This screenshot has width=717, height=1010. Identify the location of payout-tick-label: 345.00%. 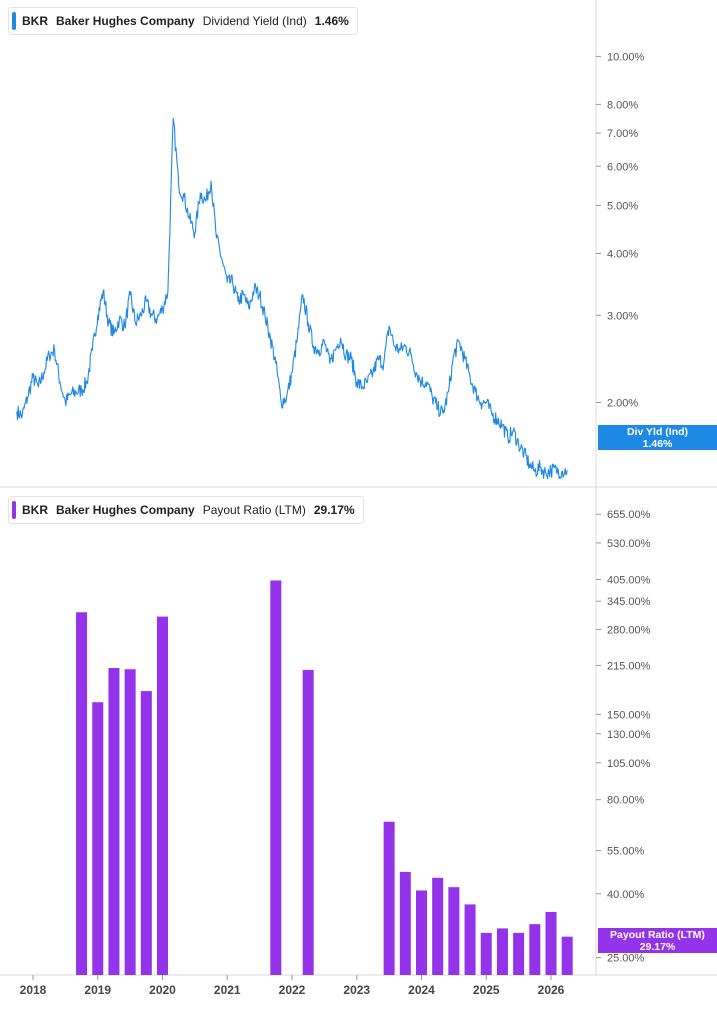
(629, 602).